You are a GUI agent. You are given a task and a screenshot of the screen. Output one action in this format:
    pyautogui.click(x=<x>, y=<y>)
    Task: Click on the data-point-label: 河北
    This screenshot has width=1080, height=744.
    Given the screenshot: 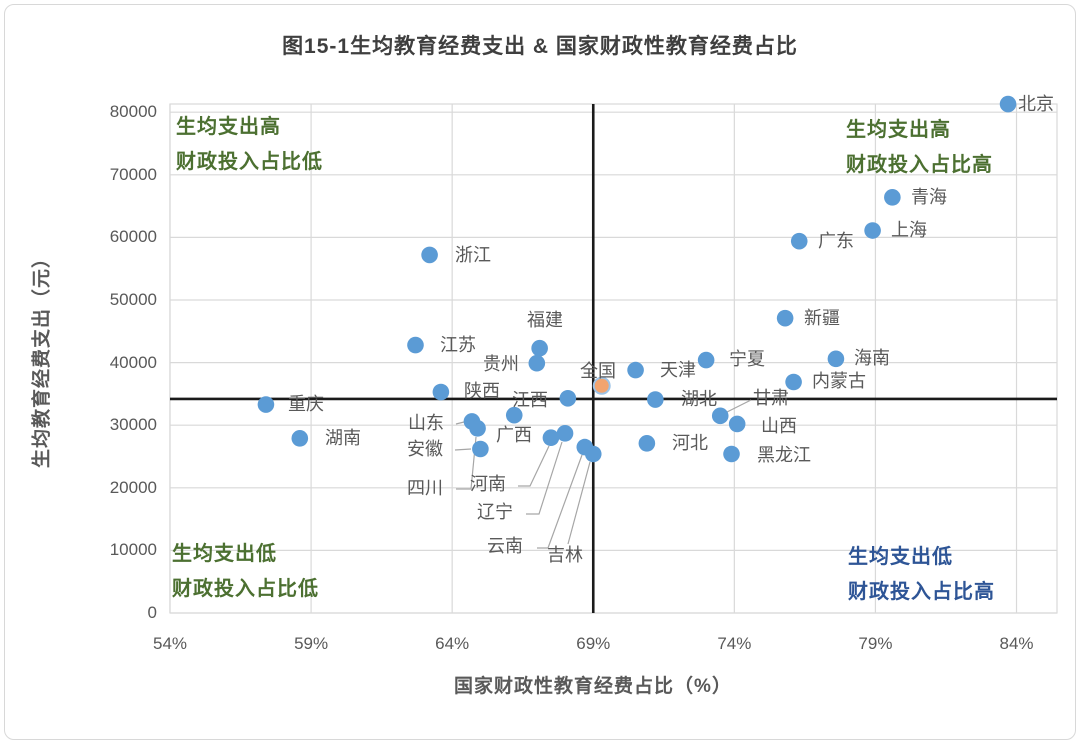 What is the action you would take?
    pyautogui.click(x=690, y=443)
    